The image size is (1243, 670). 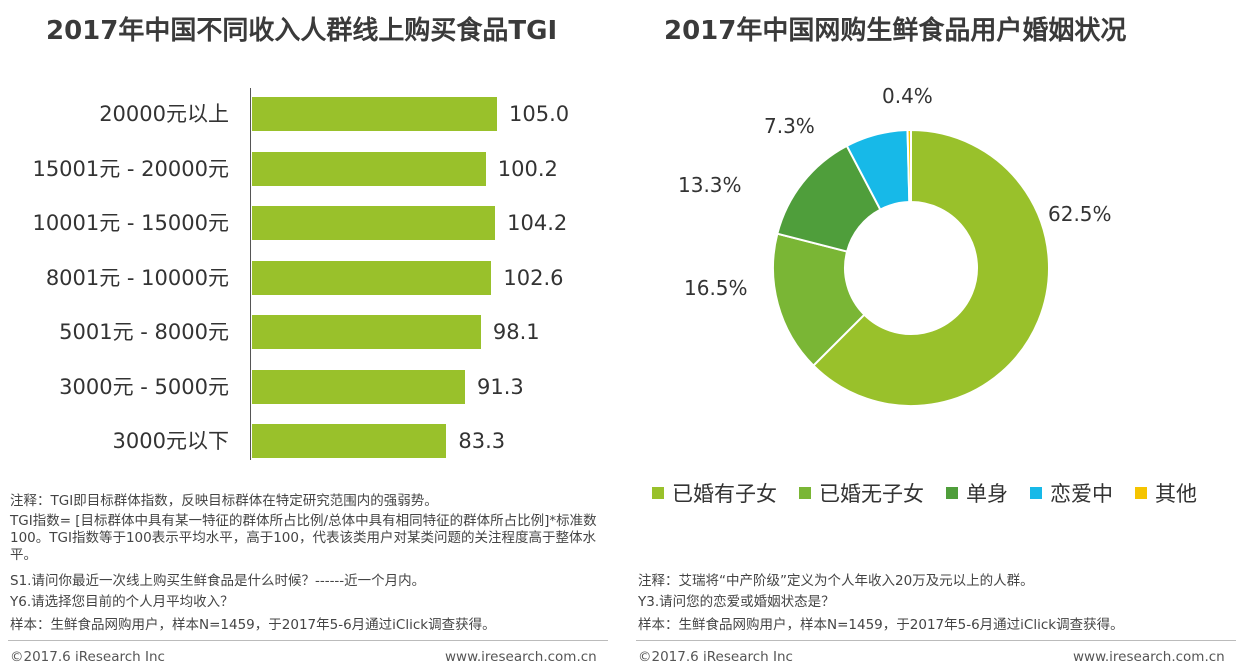 I want to click on bar-category-label: 10001元 - 15000元, so click(x=130, y=223).